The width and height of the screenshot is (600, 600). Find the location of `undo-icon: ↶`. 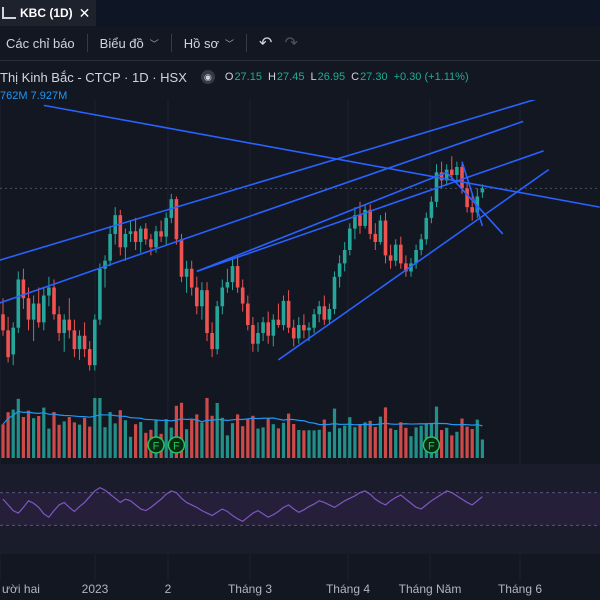

undo-icon: ↶ is located at coordinates (266, 43).